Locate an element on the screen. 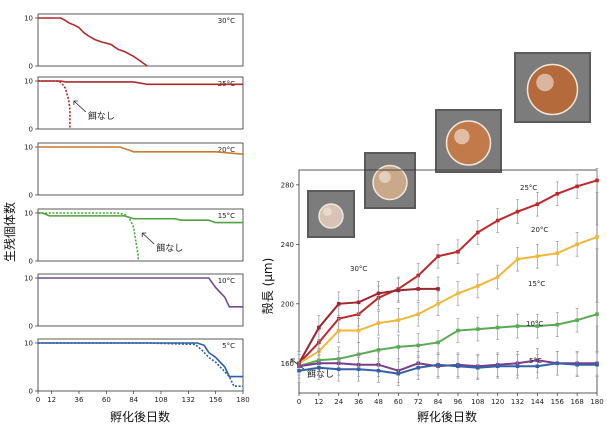  x-tick-label: 180 is located at coordinates (242, 400).